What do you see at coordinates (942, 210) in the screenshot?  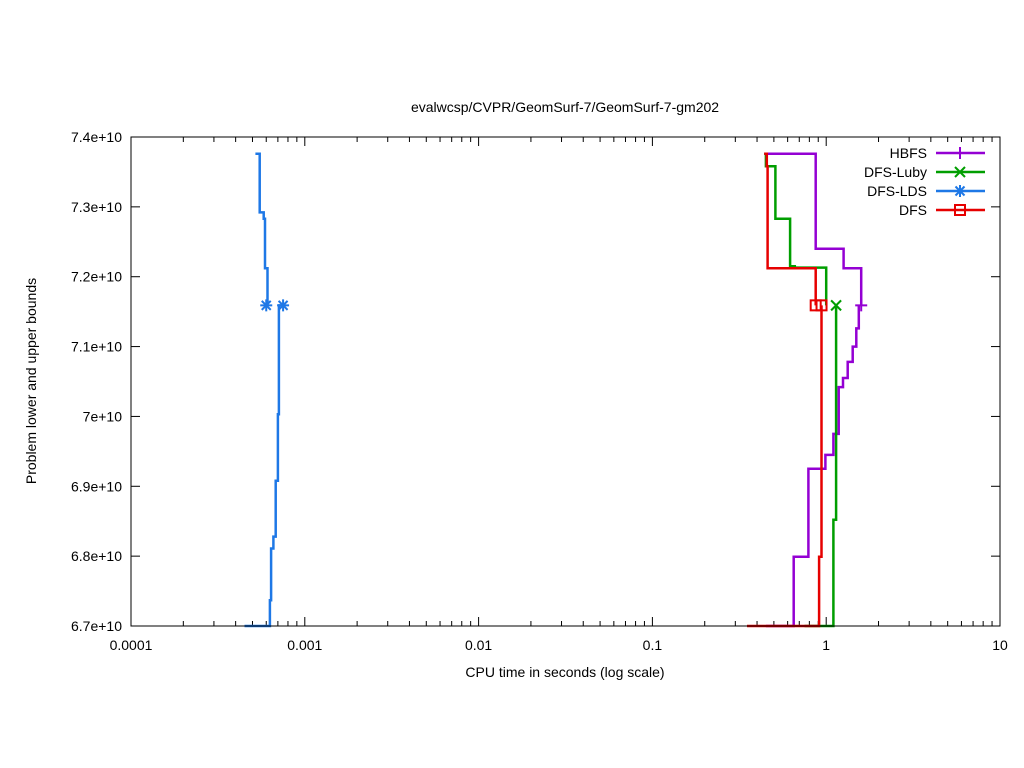 I see `legend-item: DFS` at bounding box center [942, 210].